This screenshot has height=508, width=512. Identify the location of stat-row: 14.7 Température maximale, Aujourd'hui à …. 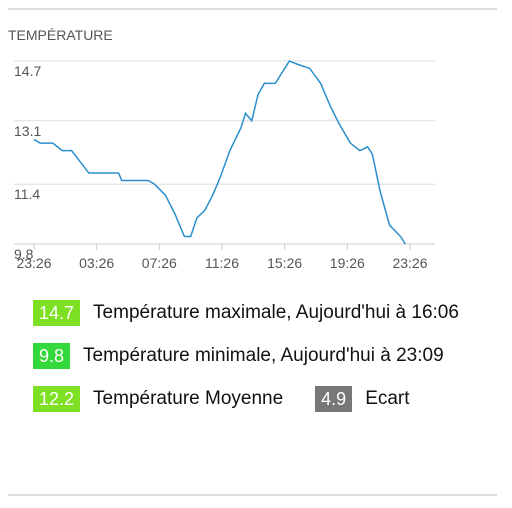
(262, 313).